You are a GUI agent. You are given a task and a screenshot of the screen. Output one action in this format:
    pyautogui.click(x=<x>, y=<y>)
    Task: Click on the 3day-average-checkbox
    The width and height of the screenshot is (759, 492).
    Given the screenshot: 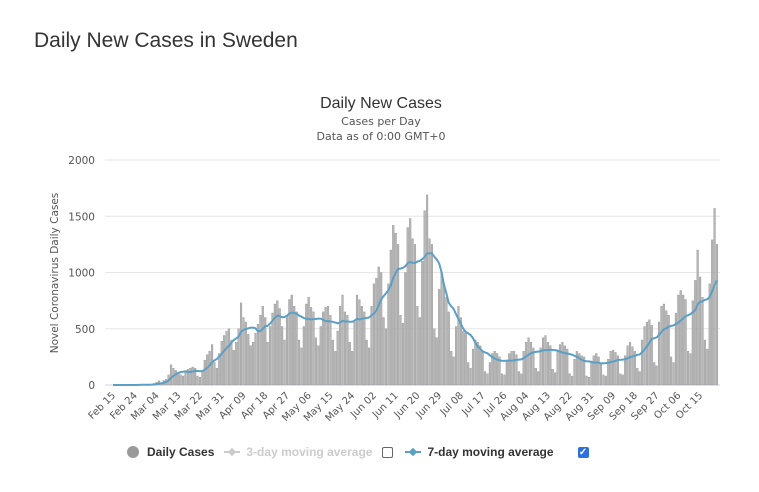 What is the action you would take?
    pyautogui.click(x=388, y=452)
    